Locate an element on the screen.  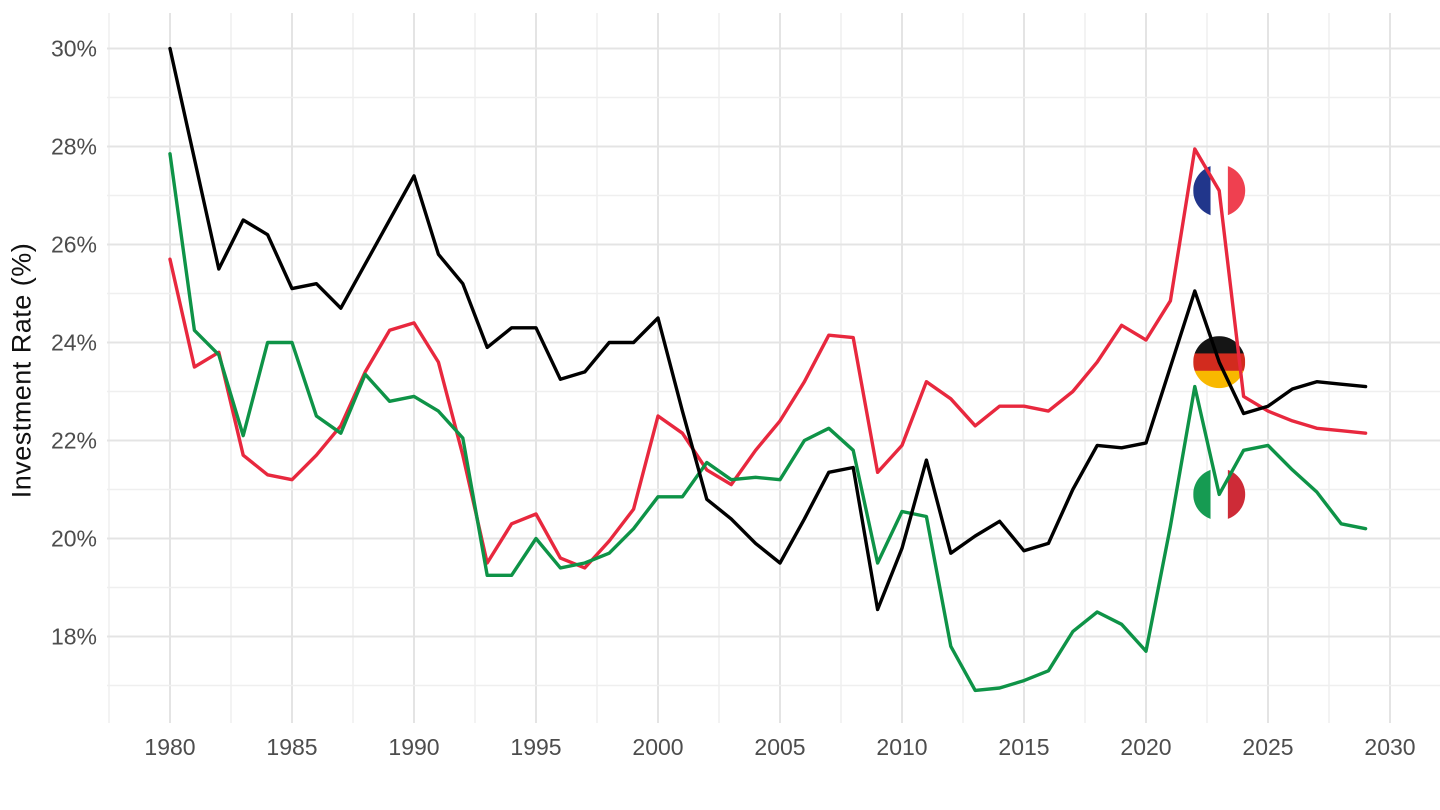
x-tick-label: 2015 is located at coordinates (1023, 747).